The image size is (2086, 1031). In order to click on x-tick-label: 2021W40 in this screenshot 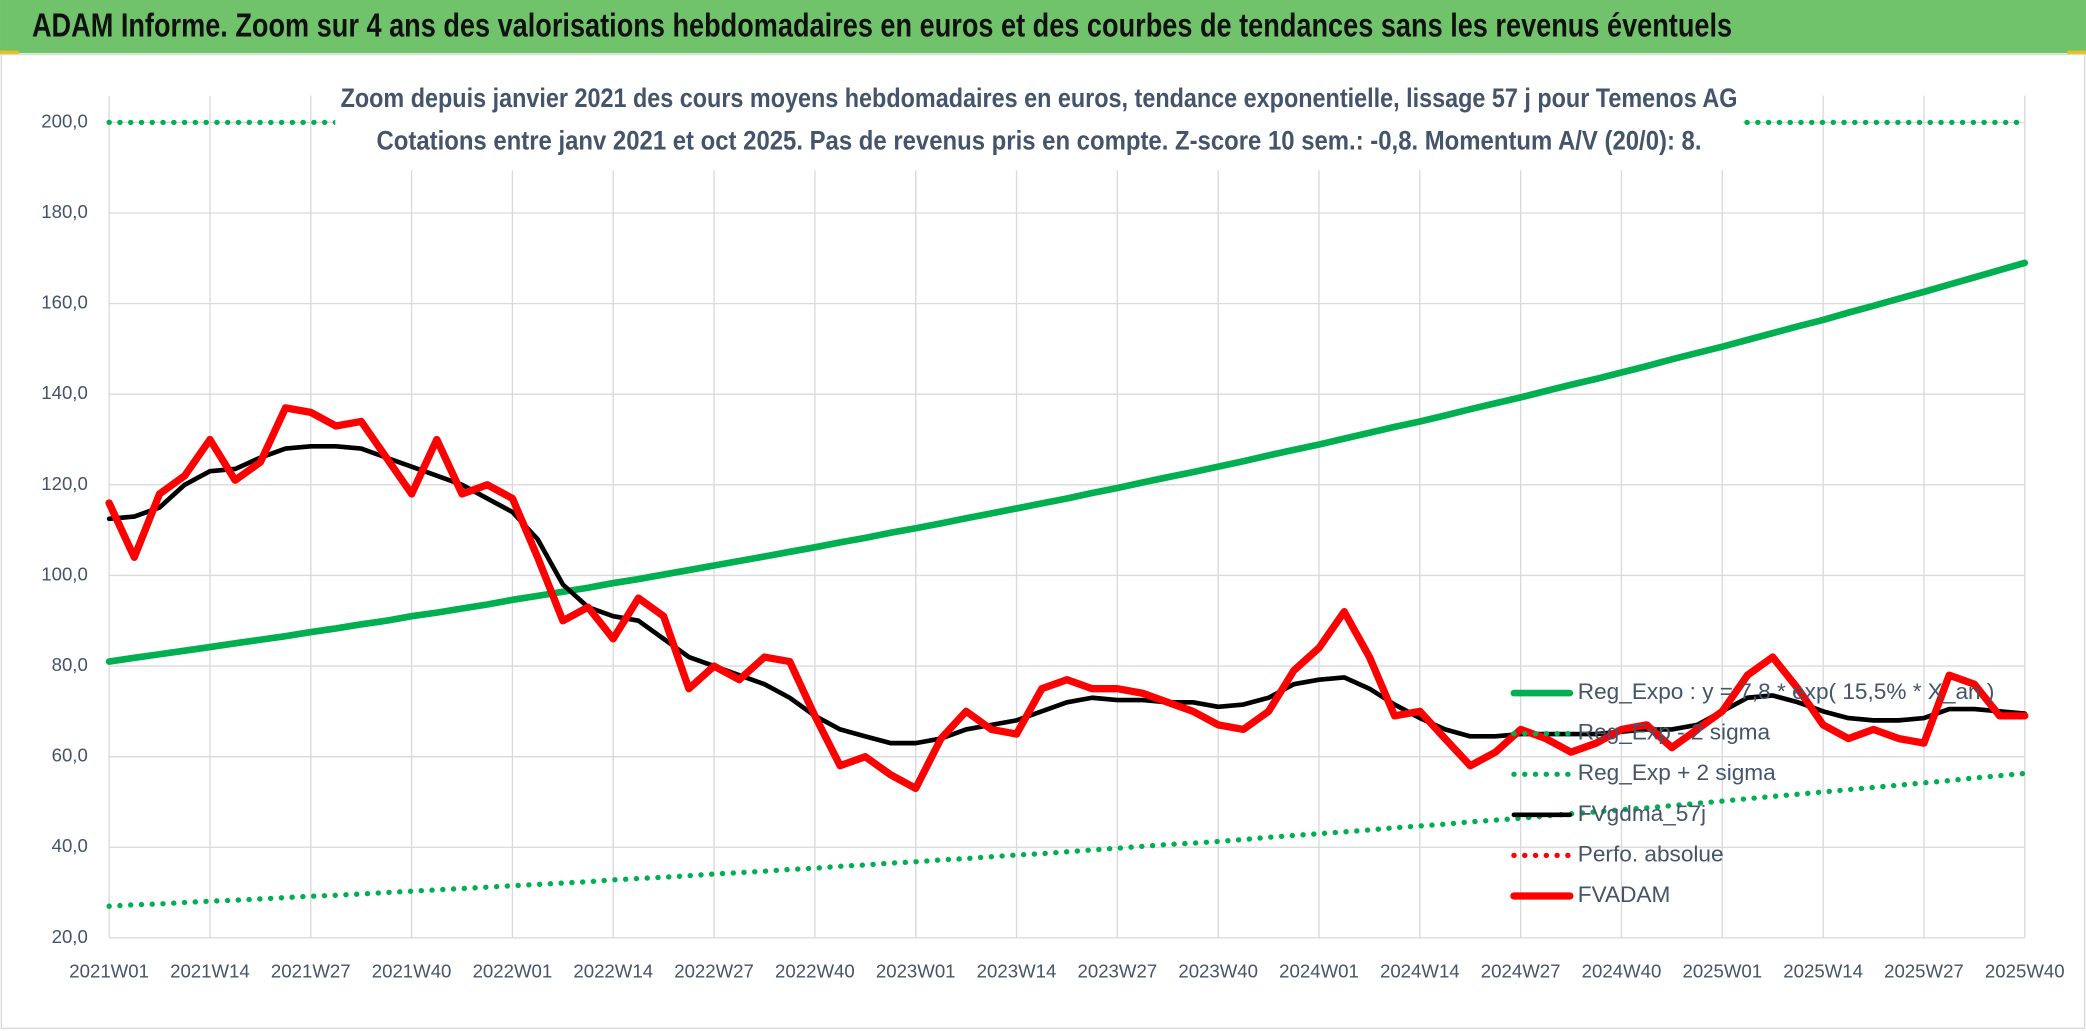, I will do `click(412, 970)`.